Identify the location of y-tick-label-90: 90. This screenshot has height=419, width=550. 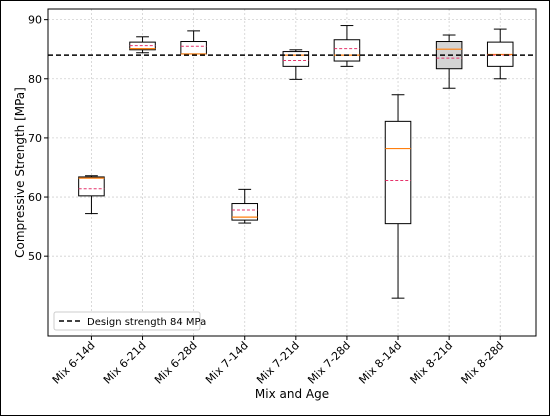
(35, 20).